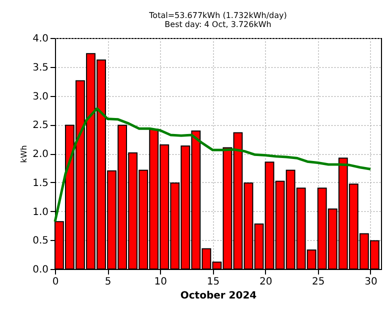 This screenshot has width=390, height=321. What do you see at coordinates (218, 296) in the screenshot?
I see `x-axis-title: October 2024` at bounding box center [218, 296].